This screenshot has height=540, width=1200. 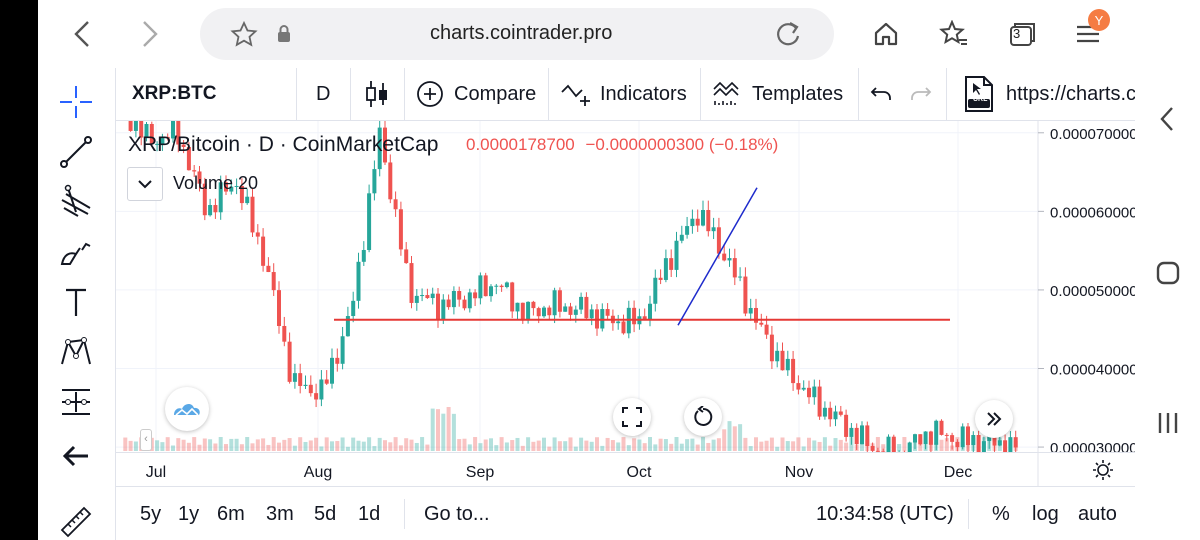 What do you see at coordinates (76, 152) in the screenshot?
I see `trend-line-tool` at bounding box center [76, 152].